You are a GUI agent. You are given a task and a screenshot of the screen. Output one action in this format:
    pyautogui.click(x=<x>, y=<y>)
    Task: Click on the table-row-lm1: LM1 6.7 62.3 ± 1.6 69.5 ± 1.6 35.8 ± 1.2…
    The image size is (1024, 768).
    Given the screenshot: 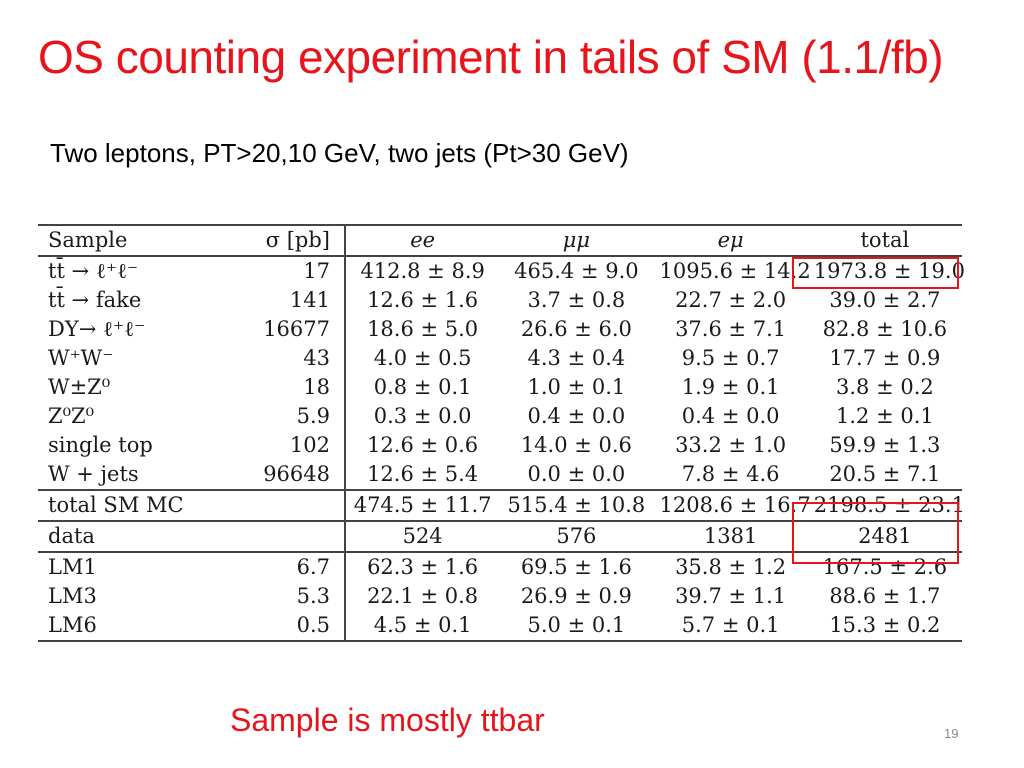 What is the action you would take?
    pyautogui.click(x=500, y=567)
    